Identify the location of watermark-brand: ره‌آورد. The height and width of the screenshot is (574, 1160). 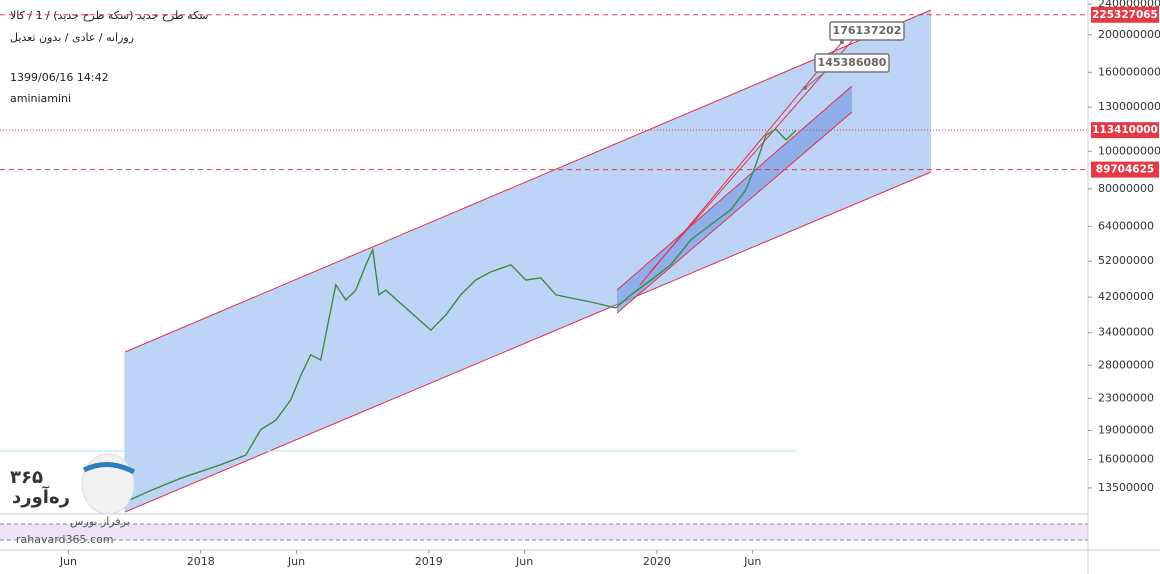
(41, 496).